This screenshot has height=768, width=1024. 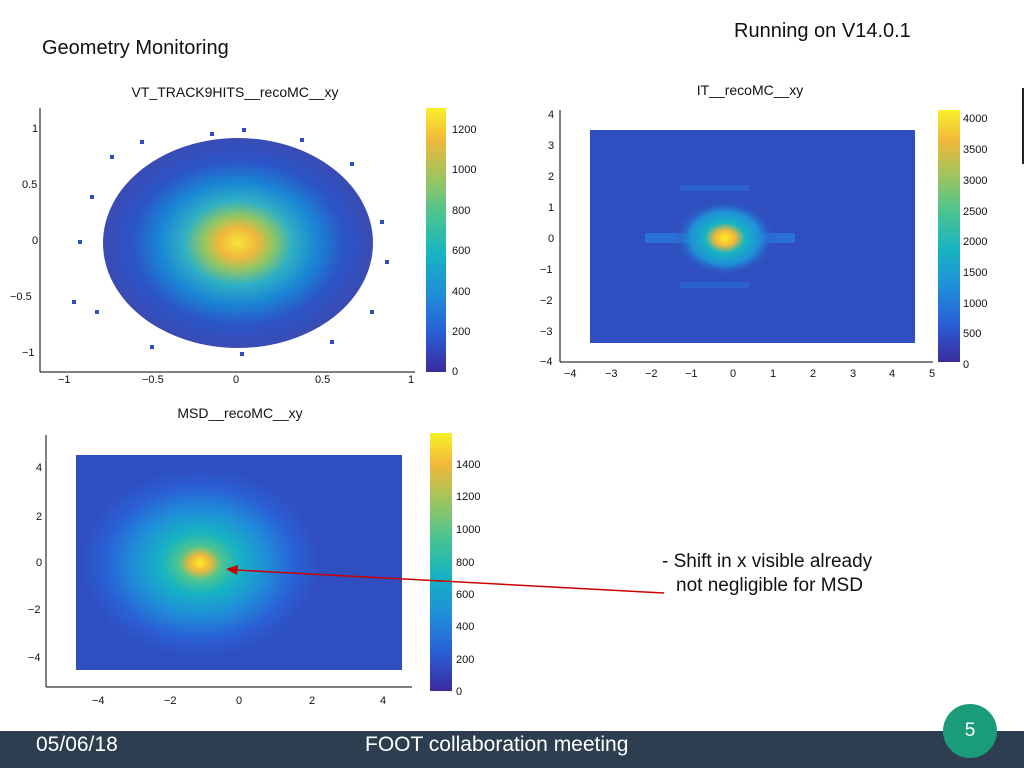 What do you see at coordinates (975, 273) in the screenshot?
I see `it-colorbar-tick: 1500` at bounding box center [975, 273].